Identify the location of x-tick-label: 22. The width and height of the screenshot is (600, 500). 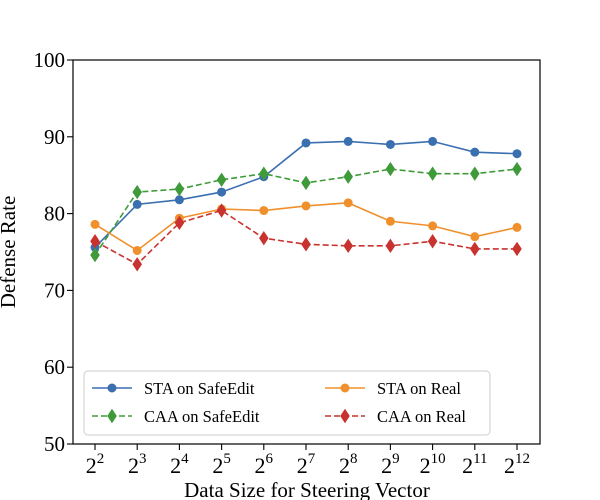
(95, 464).